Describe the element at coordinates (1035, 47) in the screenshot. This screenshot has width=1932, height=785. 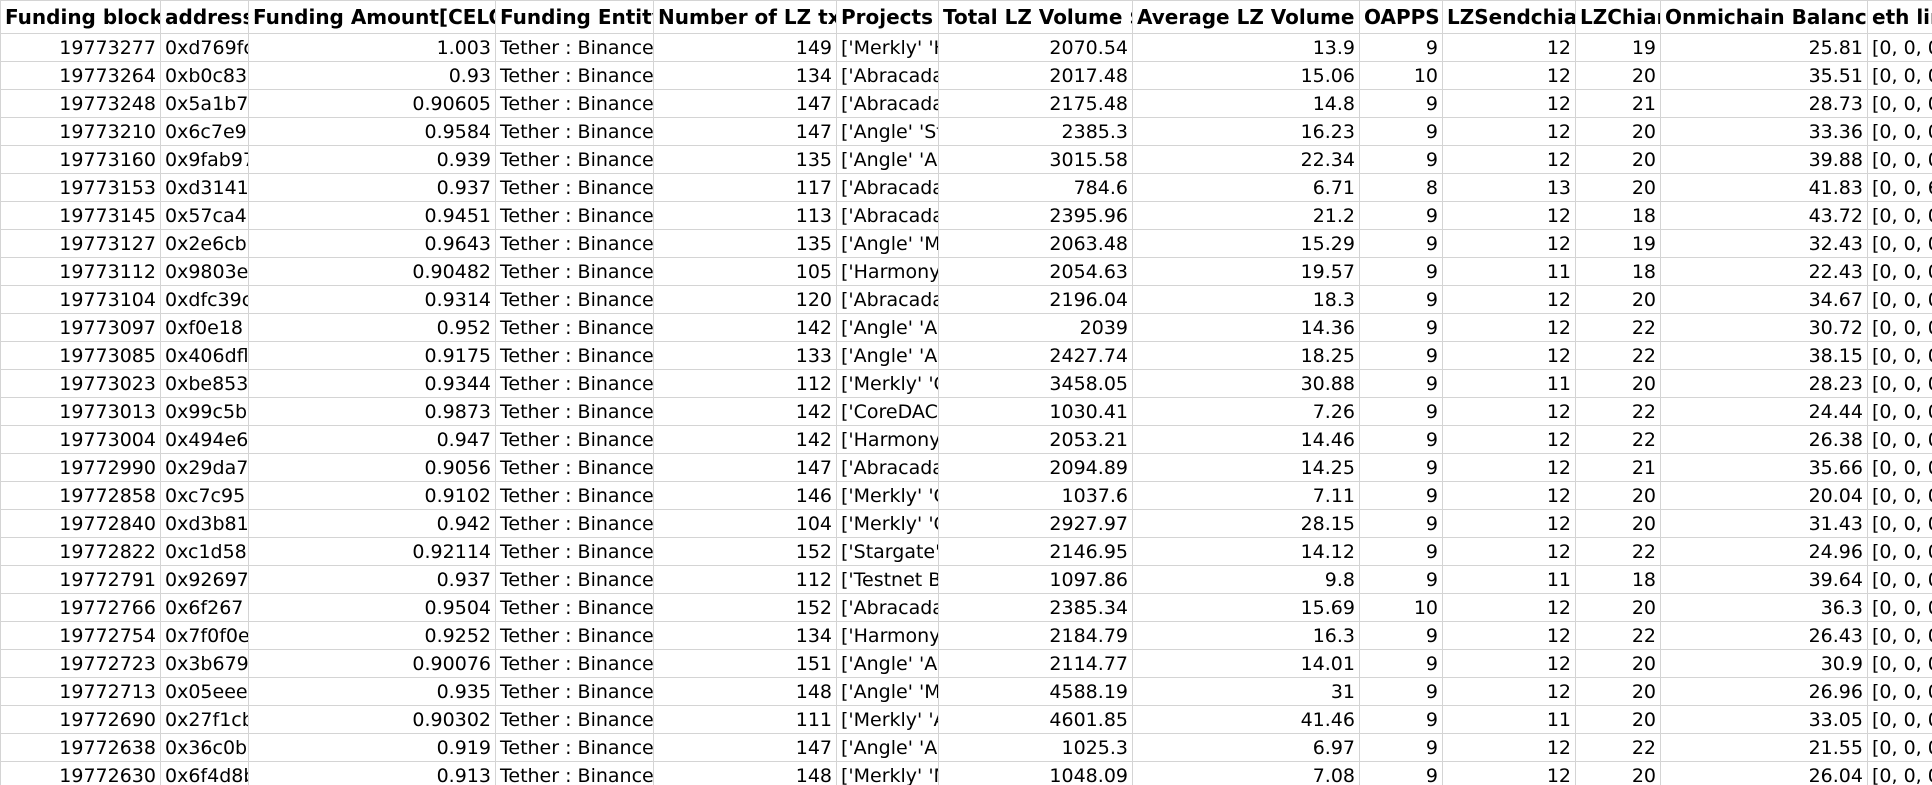
I see `cell: 2070.54` at that location.